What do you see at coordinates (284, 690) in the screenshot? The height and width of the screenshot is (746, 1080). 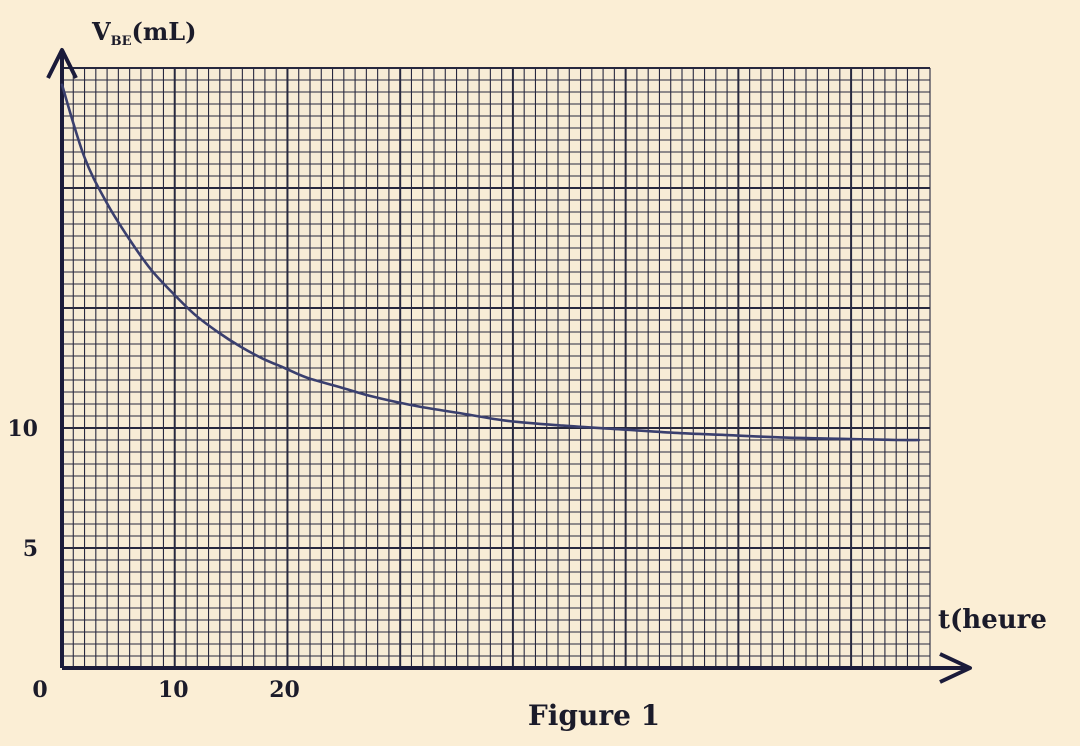 I see `x-tick-label: 20` at bounding box center [284, 690].